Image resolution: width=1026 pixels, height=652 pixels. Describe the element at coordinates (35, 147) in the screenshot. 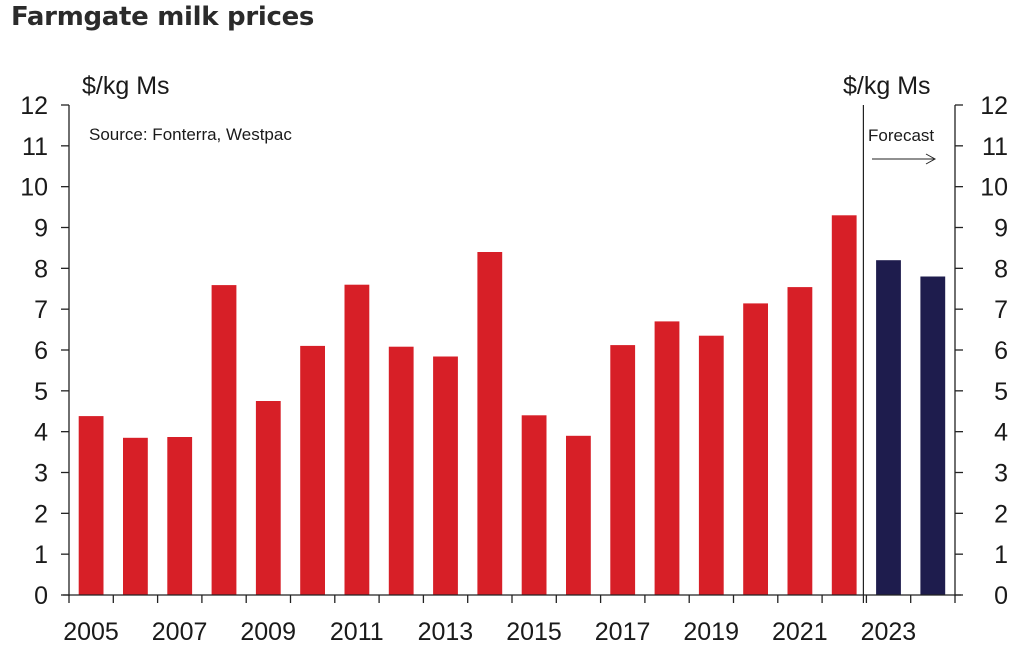

I see `y-tick-label-left: 11` at that location.